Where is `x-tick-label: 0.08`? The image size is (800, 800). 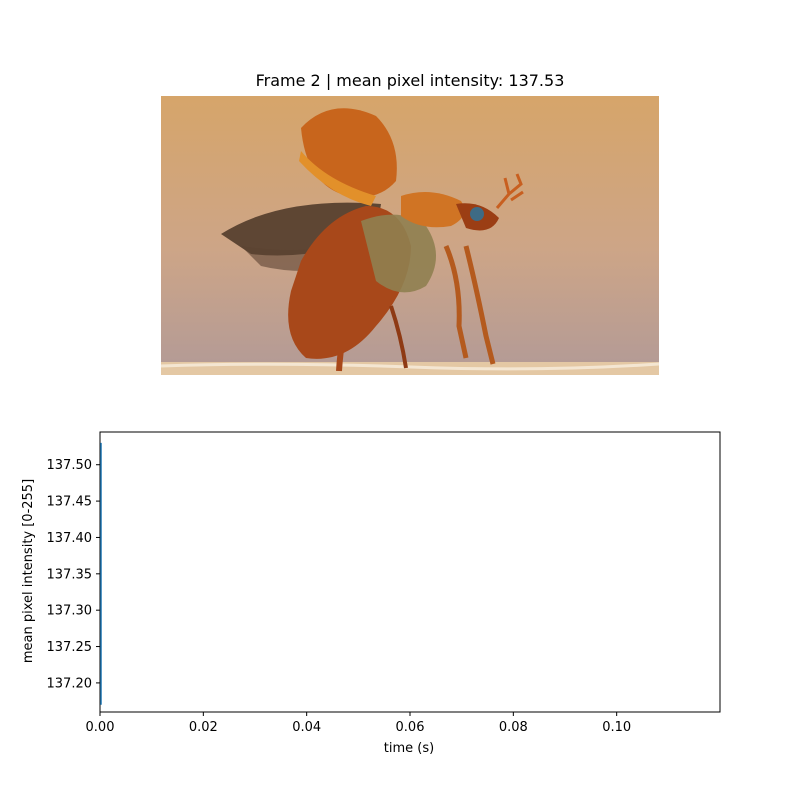 x-tick-label: 0.08 is located at coordinates (513, 727).